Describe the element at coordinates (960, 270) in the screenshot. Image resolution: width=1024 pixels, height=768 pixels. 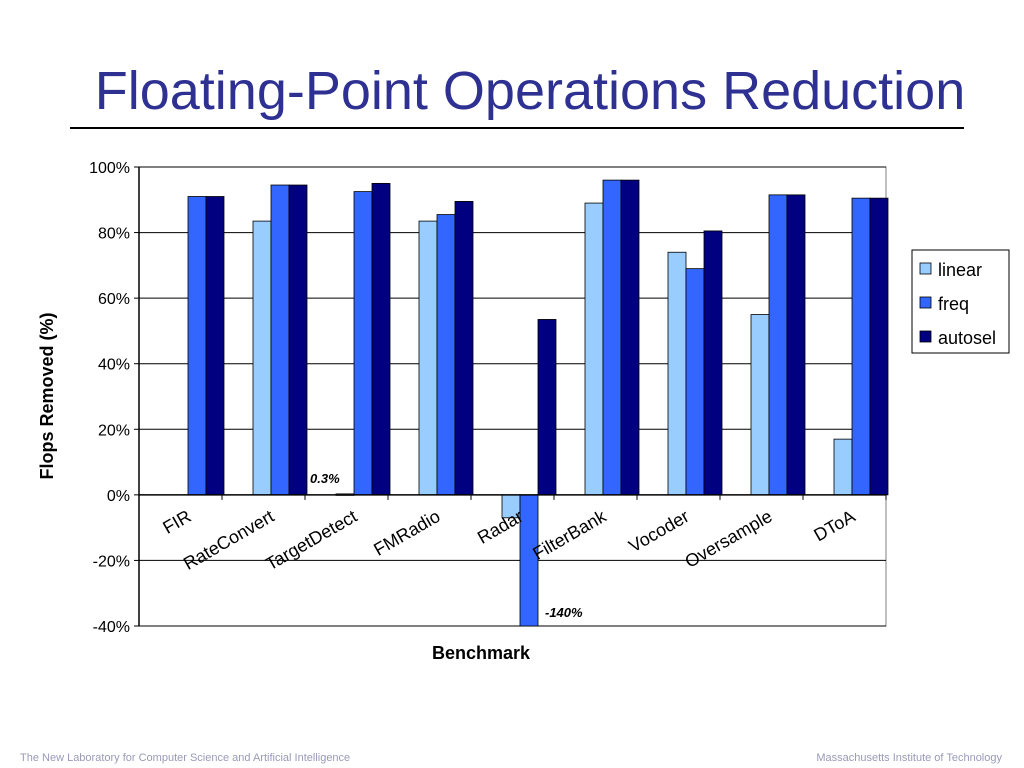
I see `legend-label-linear: linear` at that location.